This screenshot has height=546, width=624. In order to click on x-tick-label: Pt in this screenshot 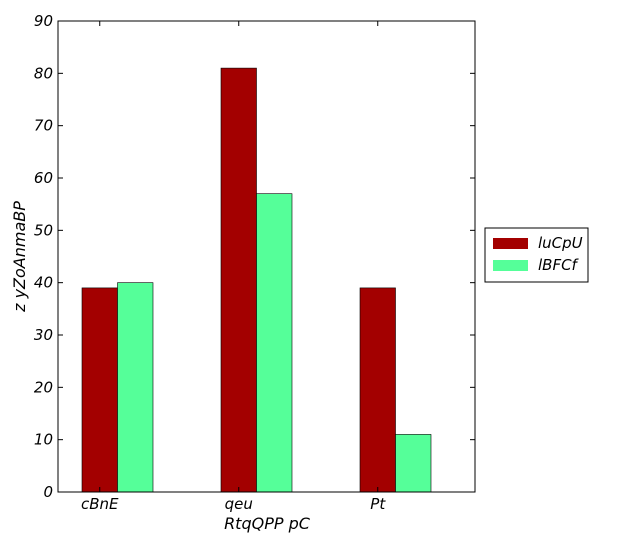, I will do `click(378, 504)`.